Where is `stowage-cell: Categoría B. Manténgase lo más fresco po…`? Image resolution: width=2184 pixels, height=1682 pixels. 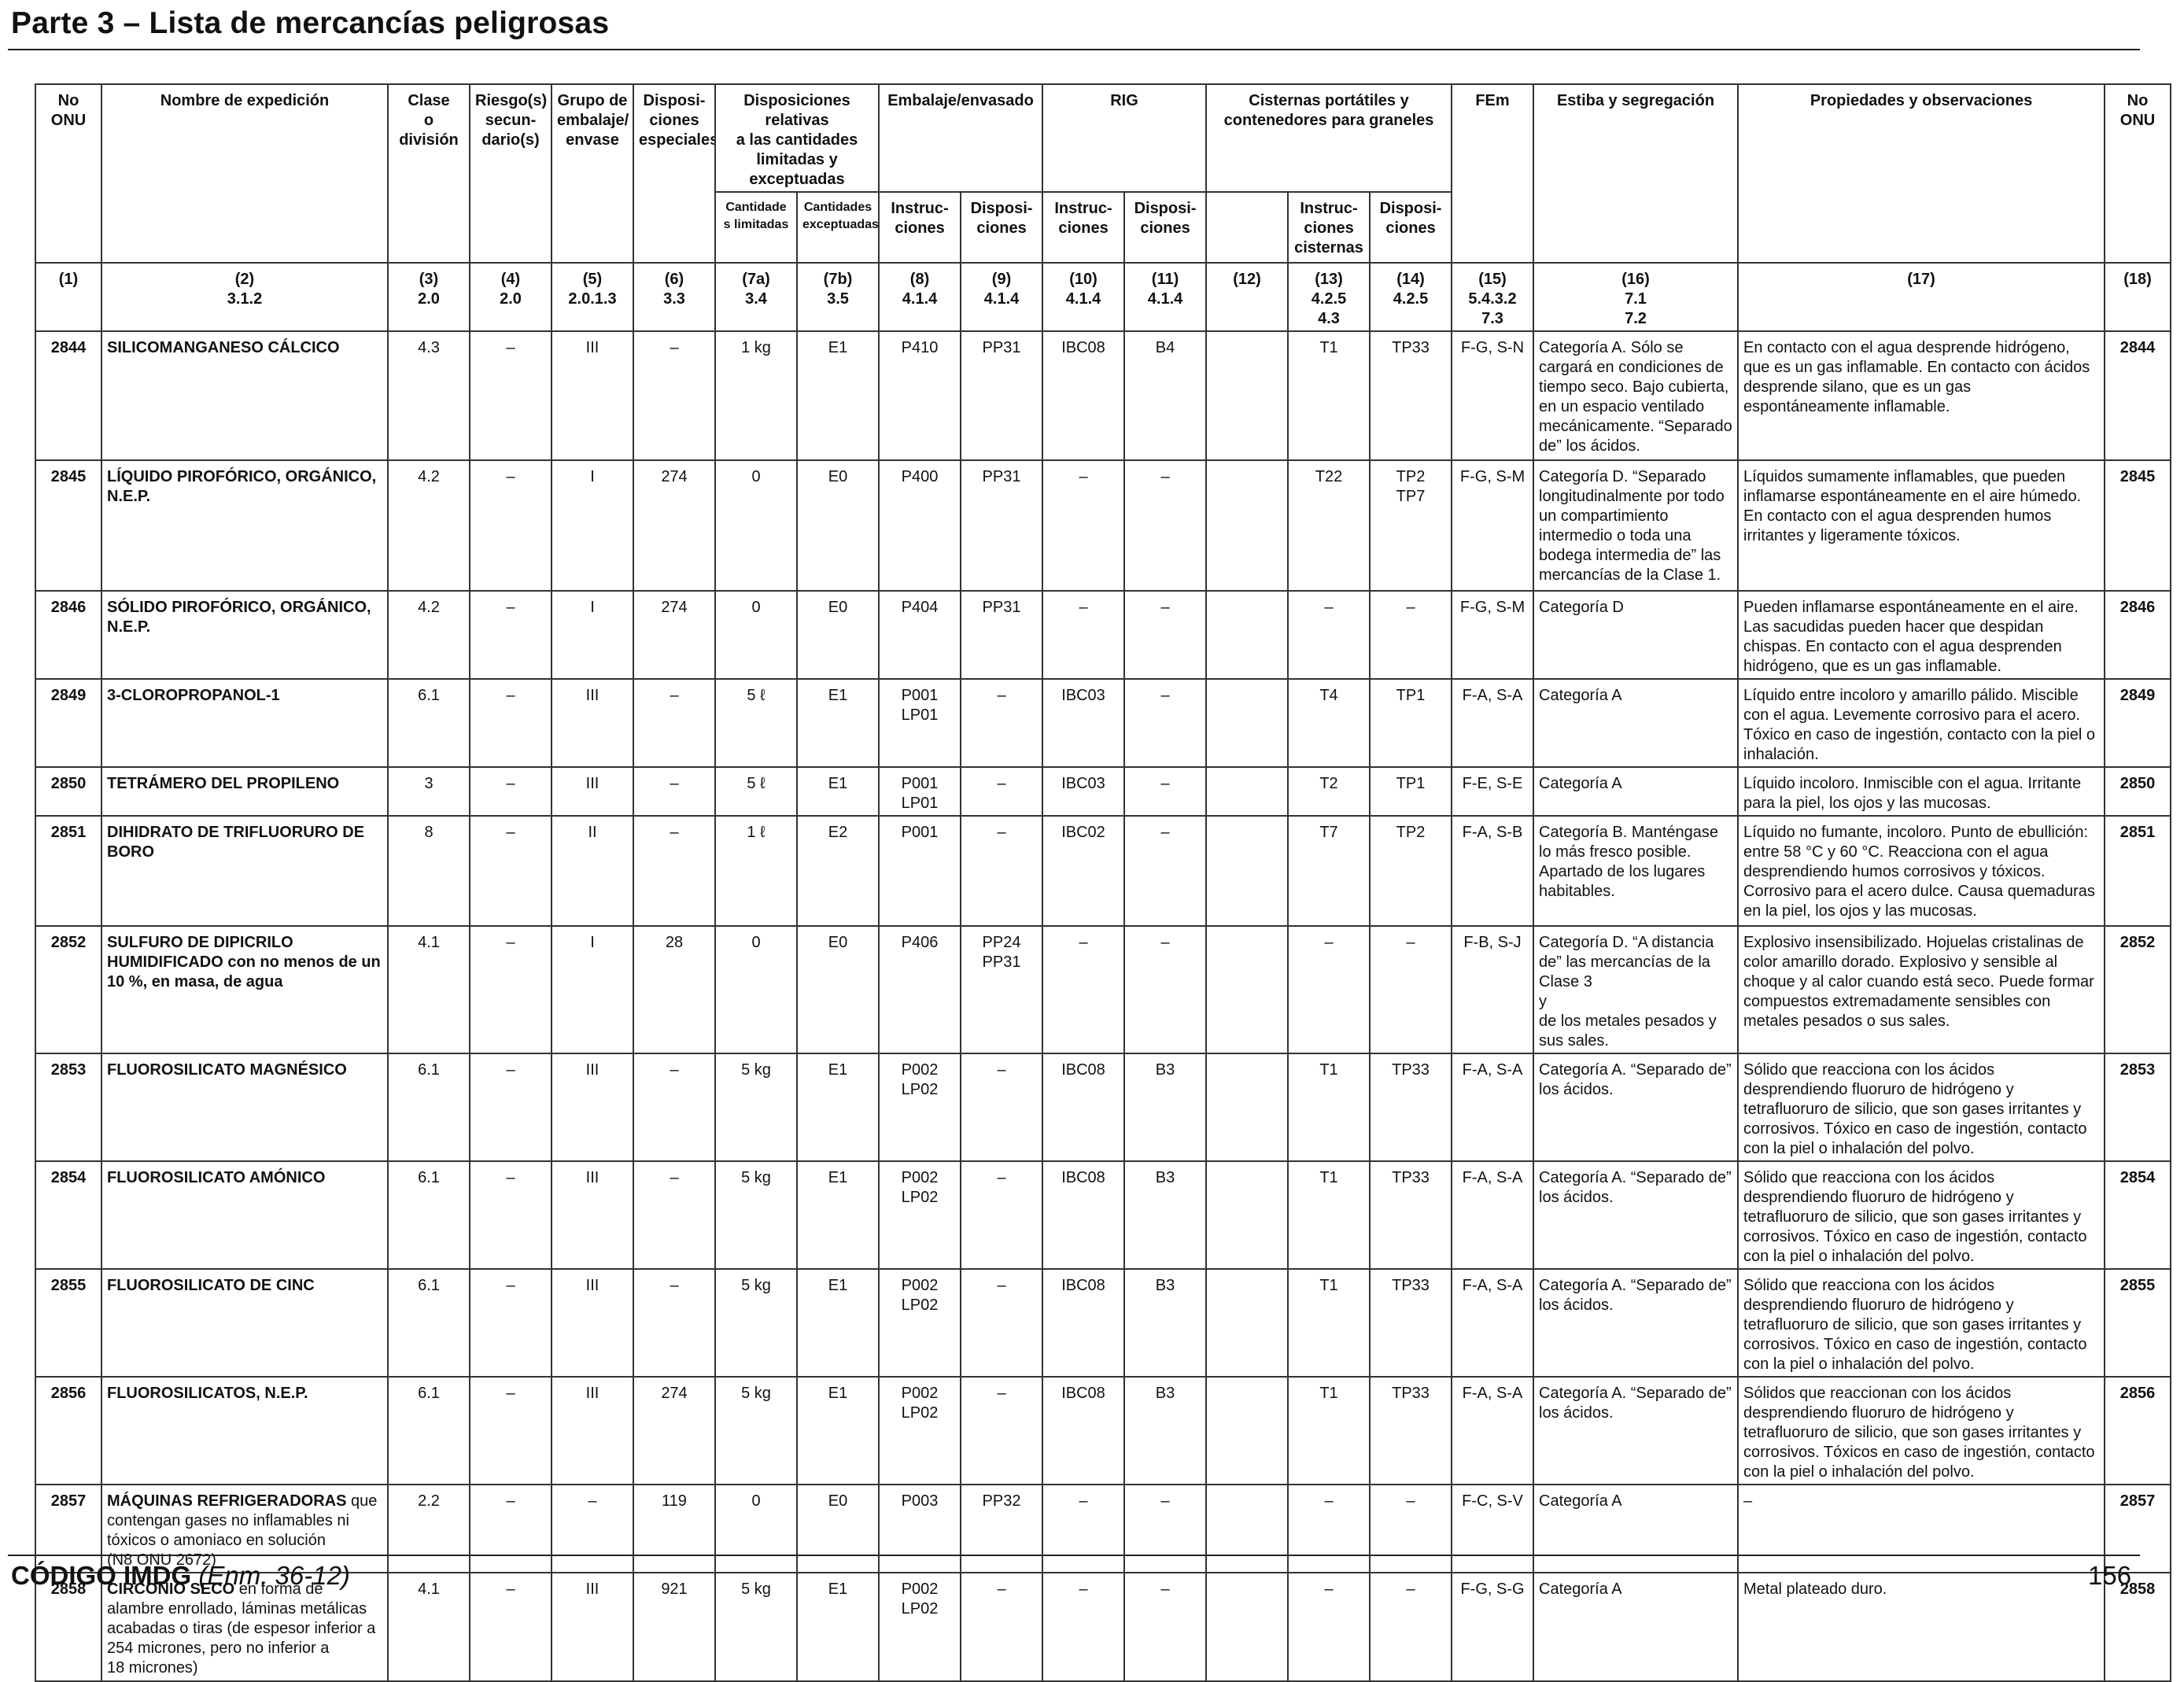 stowage-cell: Categoría B. Manténgase lo más fresco po… is located at coordinates (1636, 871).